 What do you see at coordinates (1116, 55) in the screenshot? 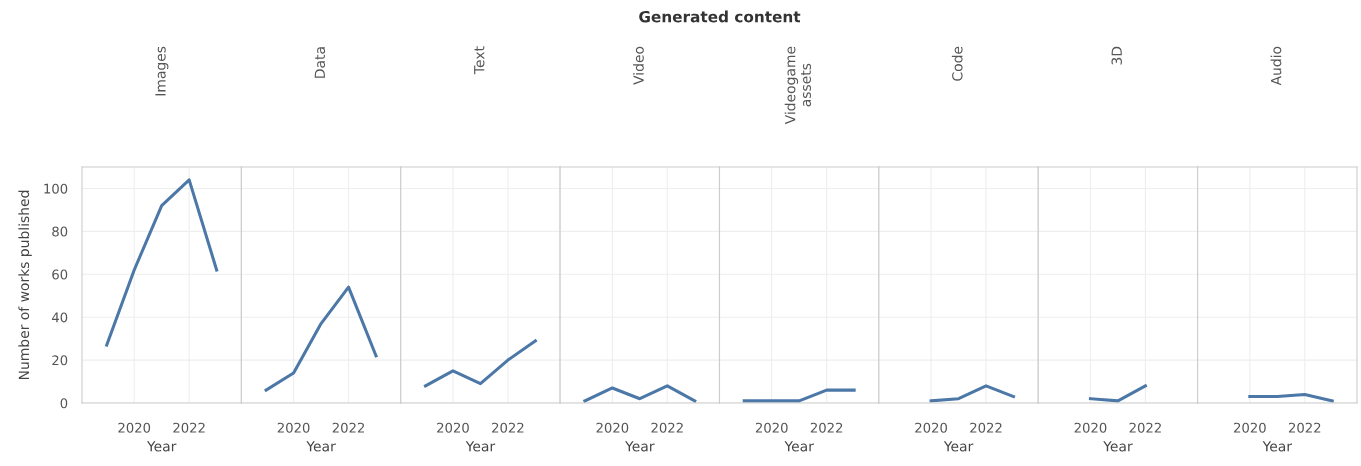
I see `chart-title: 3D` at bounding box center [1116, 55].